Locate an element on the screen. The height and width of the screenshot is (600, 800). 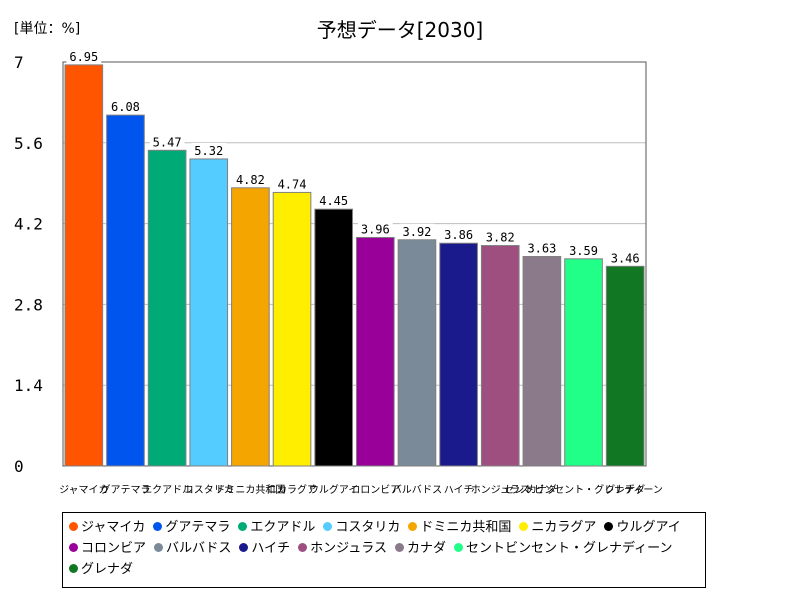
legend-item: セントビンセント・グレナディーン is located at coordinates (563, 548).